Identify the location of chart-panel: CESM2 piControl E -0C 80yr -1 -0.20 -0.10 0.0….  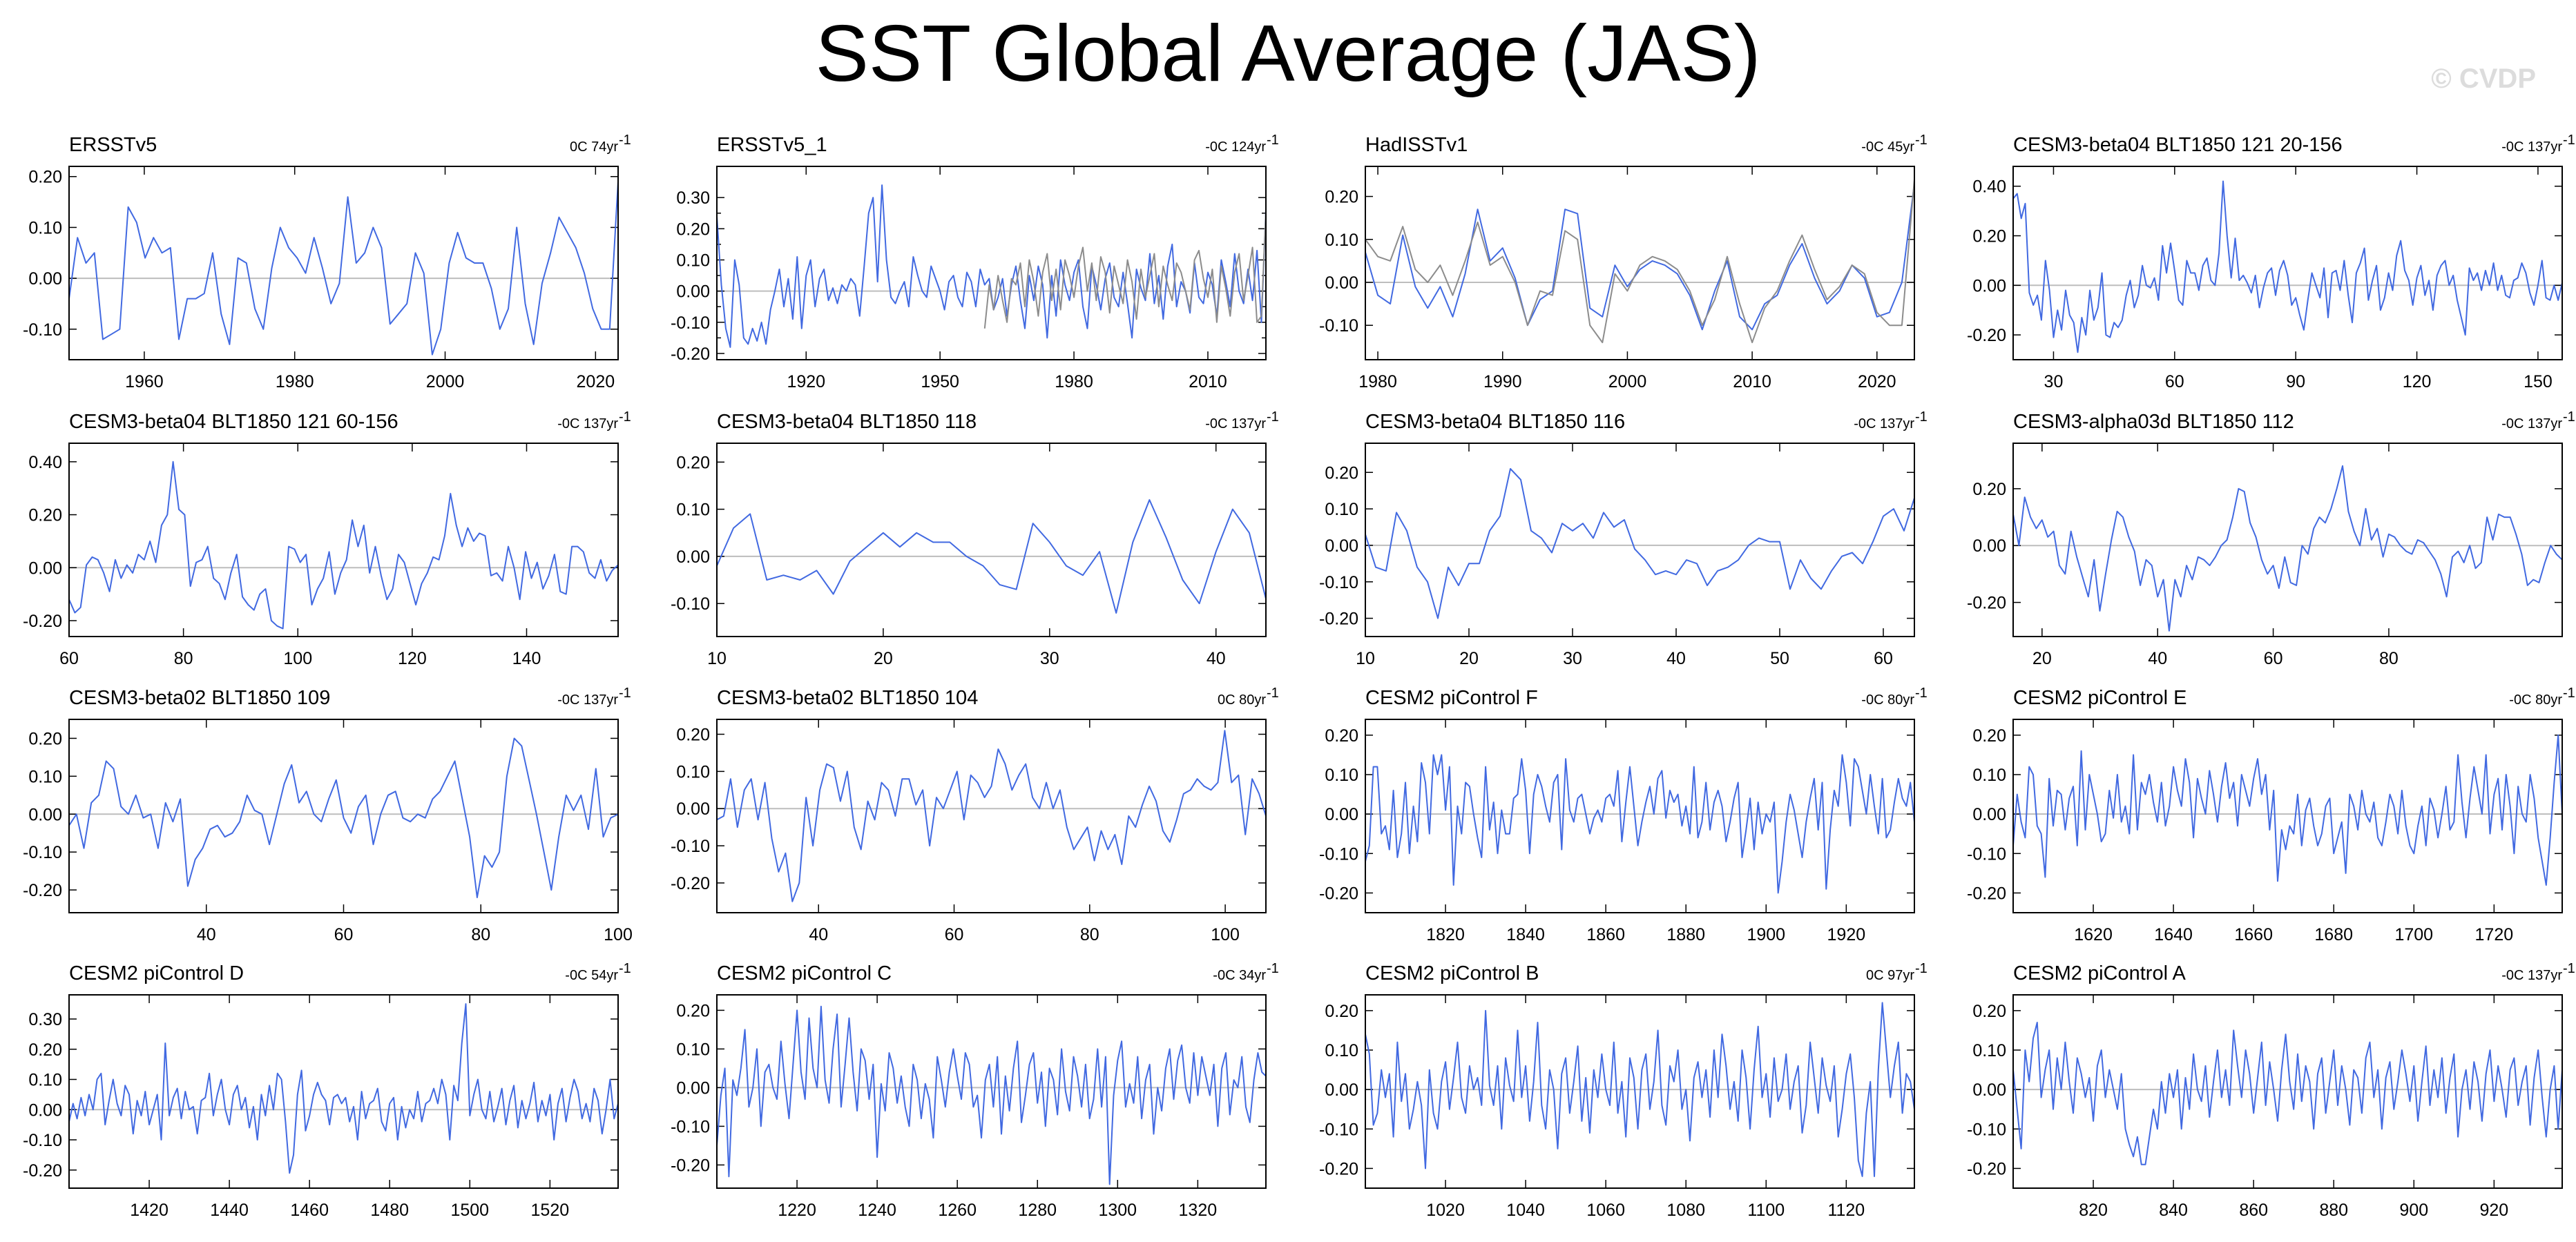
(2271, 815).